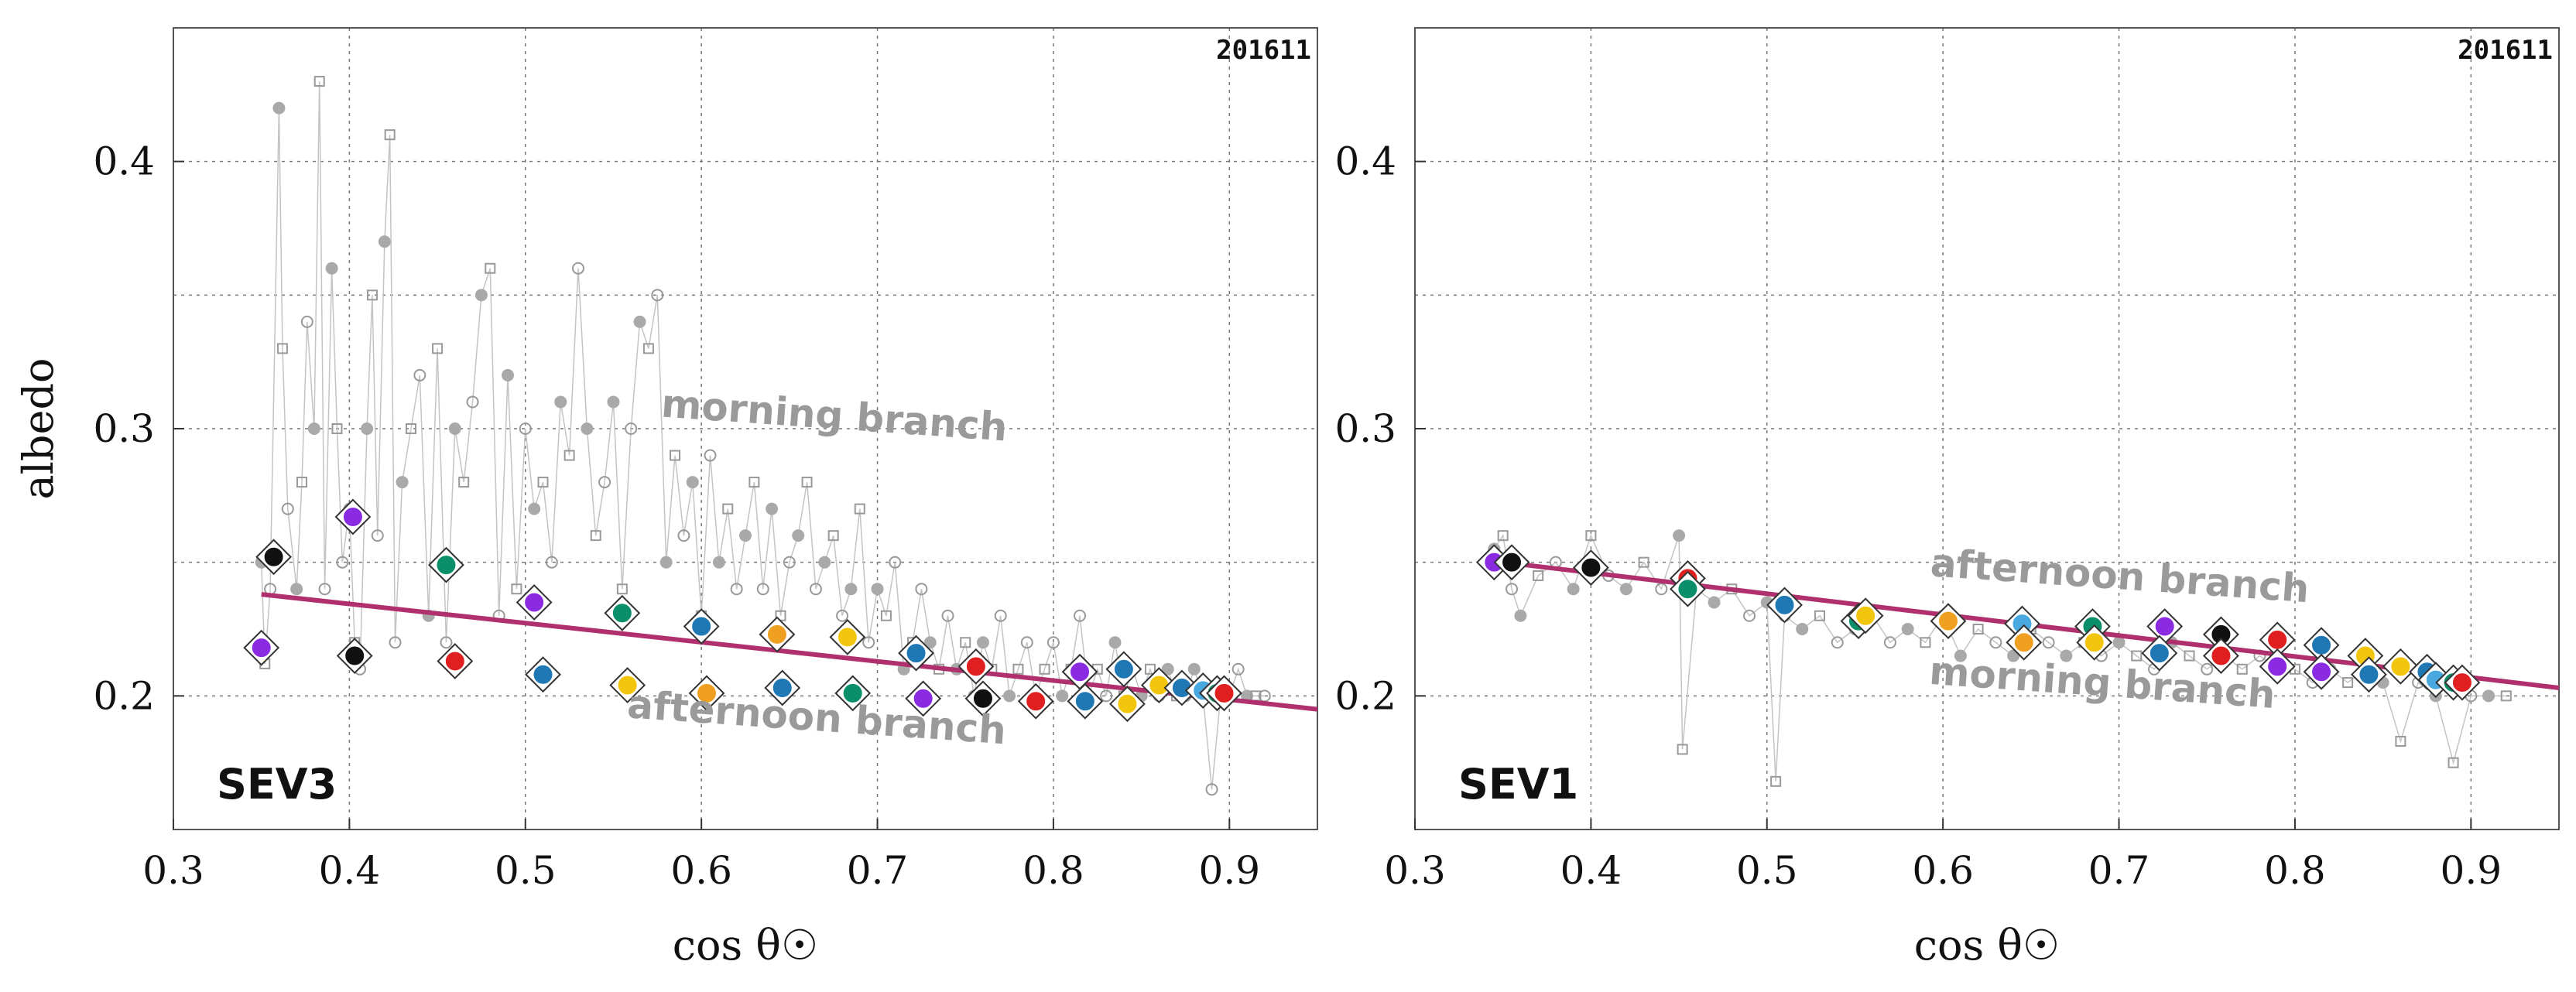  What do you see at coordinates (1518, 784) in the screenshot?
I see `panel-label: SEV1` at bounding box center [1518, 784].